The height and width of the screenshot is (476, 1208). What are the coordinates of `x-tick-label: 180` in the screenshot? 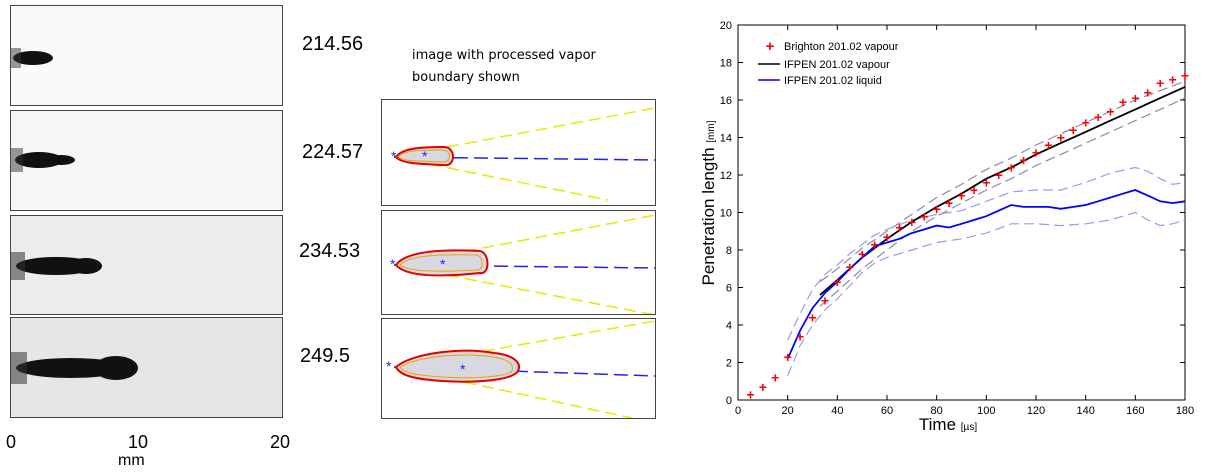 It's located at (1185, 411).